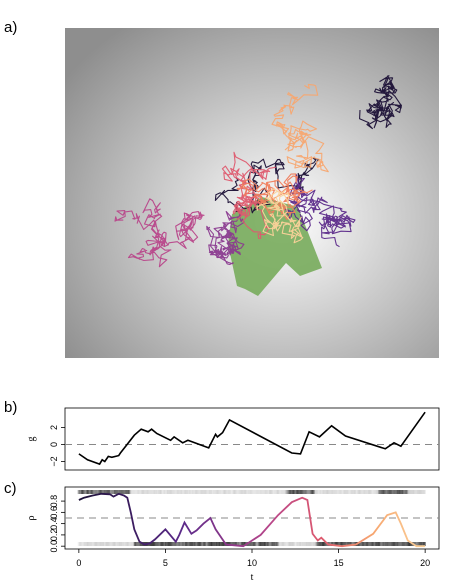 The image size is (449, 583). What do you see at coordinates (78, 563) in the screenshot?
I see `panel-c-xtick-label: 0` at bounding box center [78, 563].